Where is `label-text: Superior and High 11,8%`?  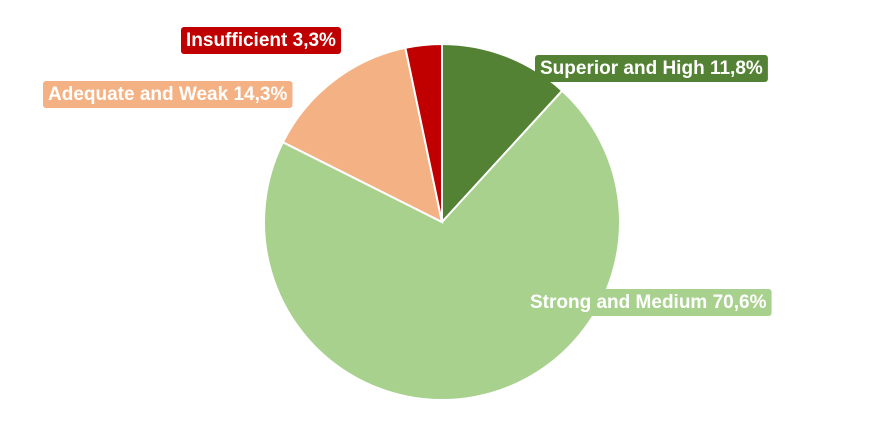 label-text: Superior and High 11,8% is located at coordinates (651, 68).